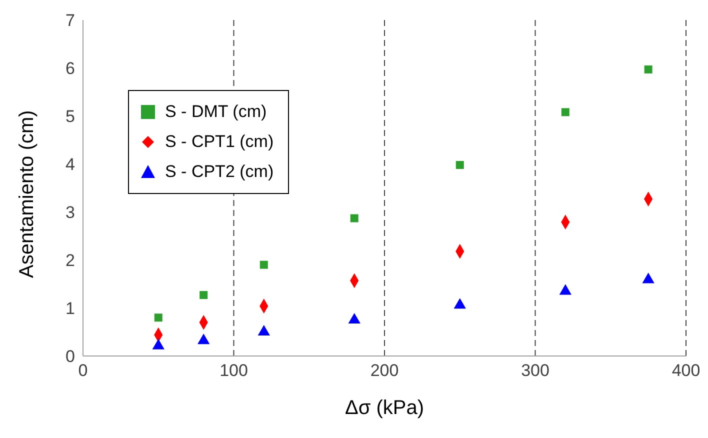 The height and width of the screenshot is (438, 708). What do you see at coordinates (535, 370) in the screenshot?
I see `x-tick-label: 300` at bounding box center [535, 370].